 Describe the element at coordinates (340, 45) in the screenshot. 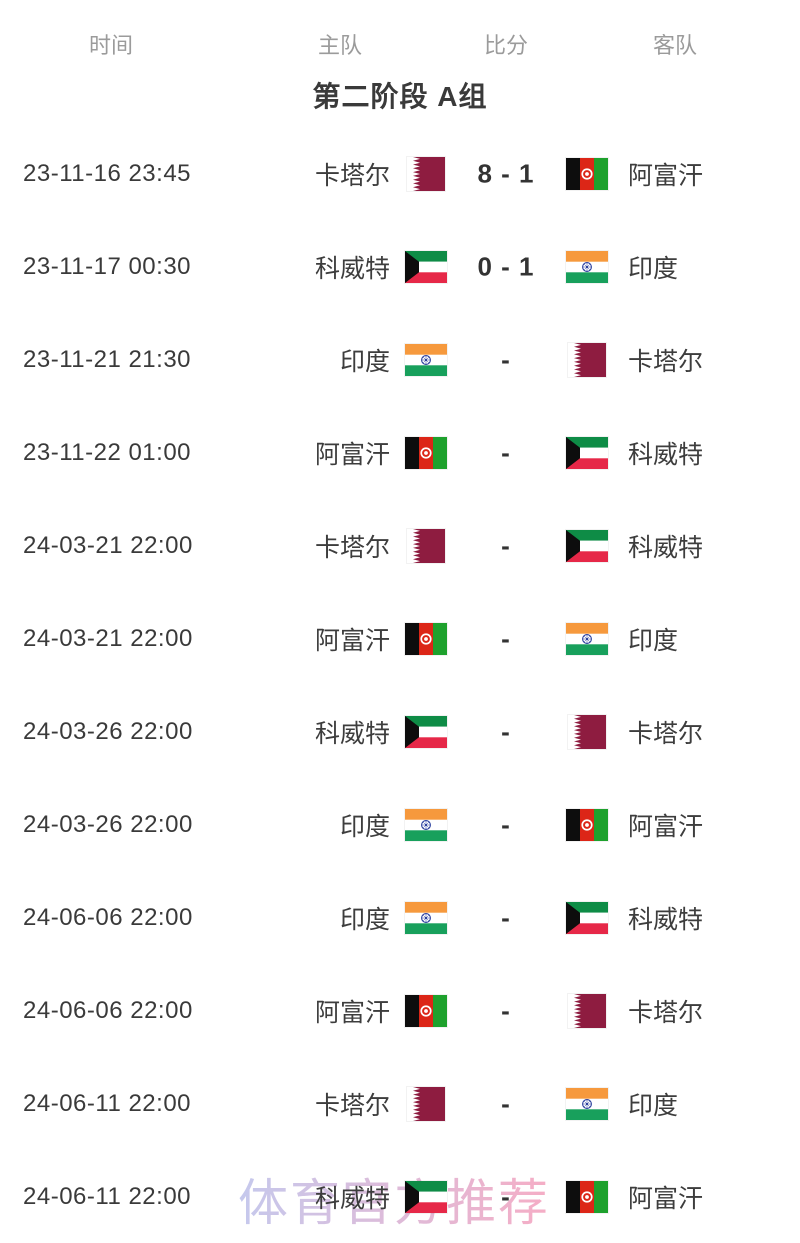

I see `header-home: 主队` at that location.